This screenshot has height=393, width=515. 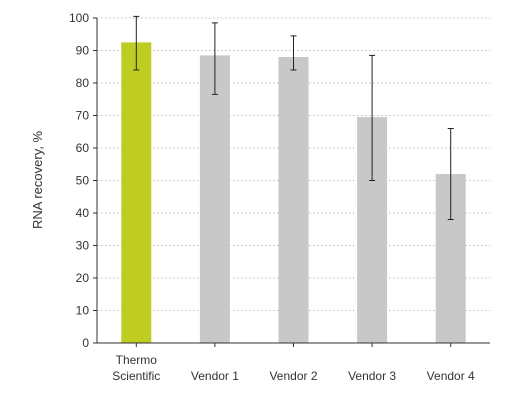 I want to click on y-tick-label-30: 30, so click(x=83, y=246).